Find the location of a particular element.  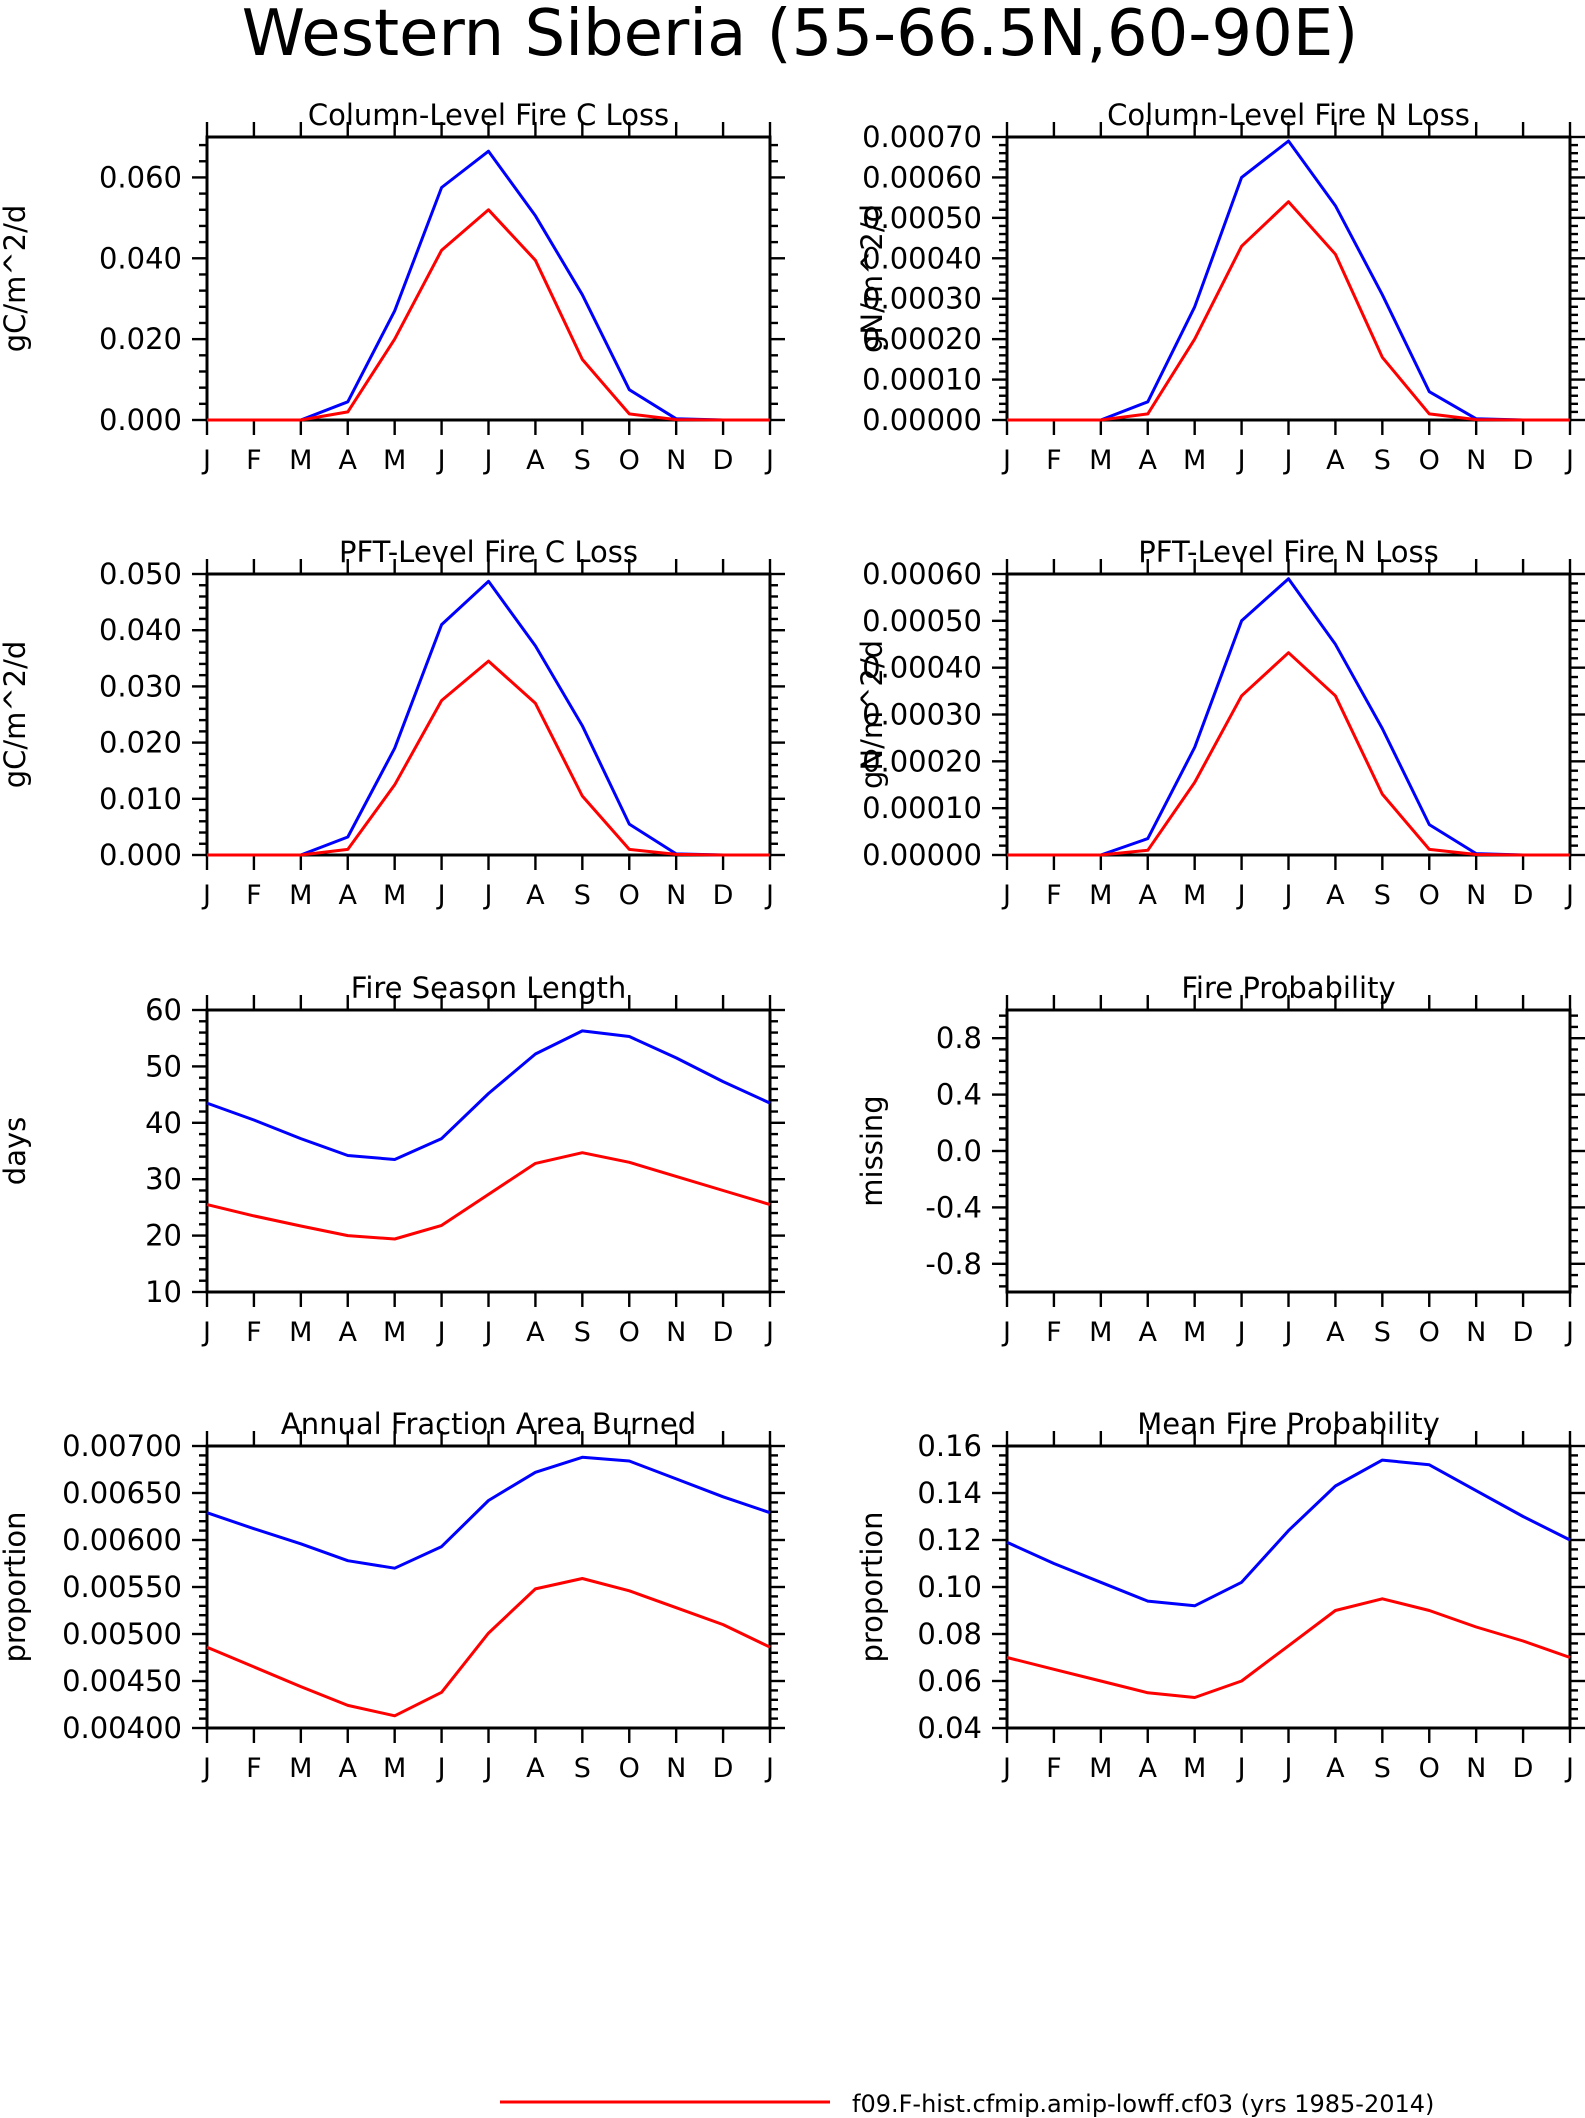

y-tick-label: 0.04 is located at coordinates (949, 1728).